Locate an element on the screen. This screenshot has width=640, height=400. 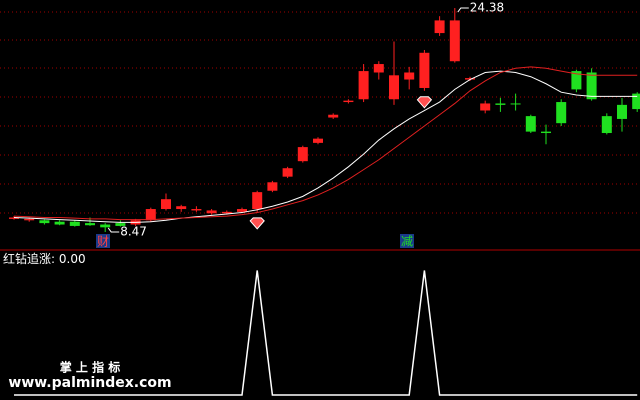
indicator-value: 0.00 is located at coordinates (72, 259).